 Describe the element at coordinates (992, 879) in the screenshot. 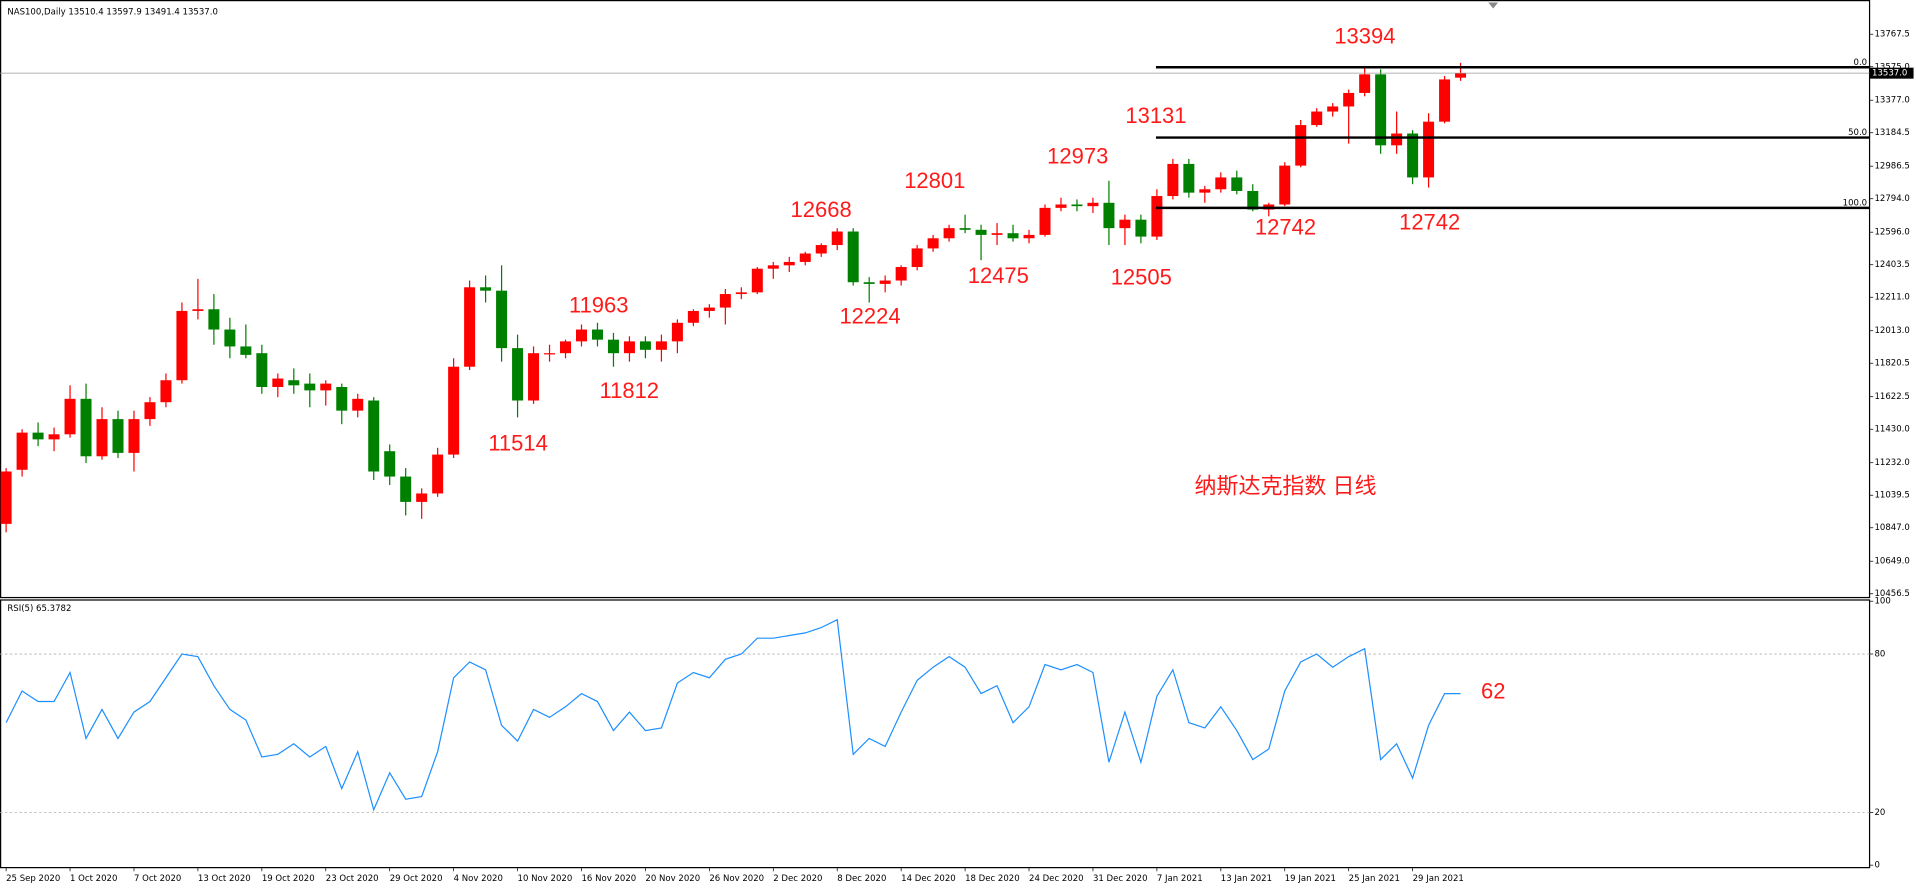

I see `x-tick-label: 18 Dec 2020` at that location.